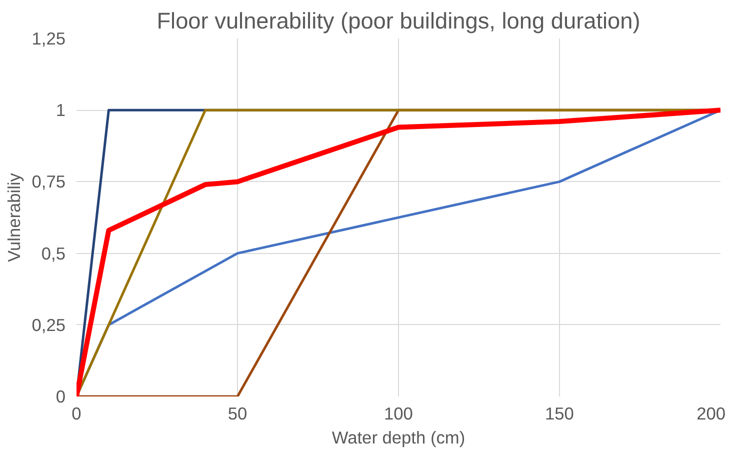 This screenshot has width=731, height=455. Describe the element at coordinates (238, 414) in the screenshot. I see `x-tick-label: 50` at that location.